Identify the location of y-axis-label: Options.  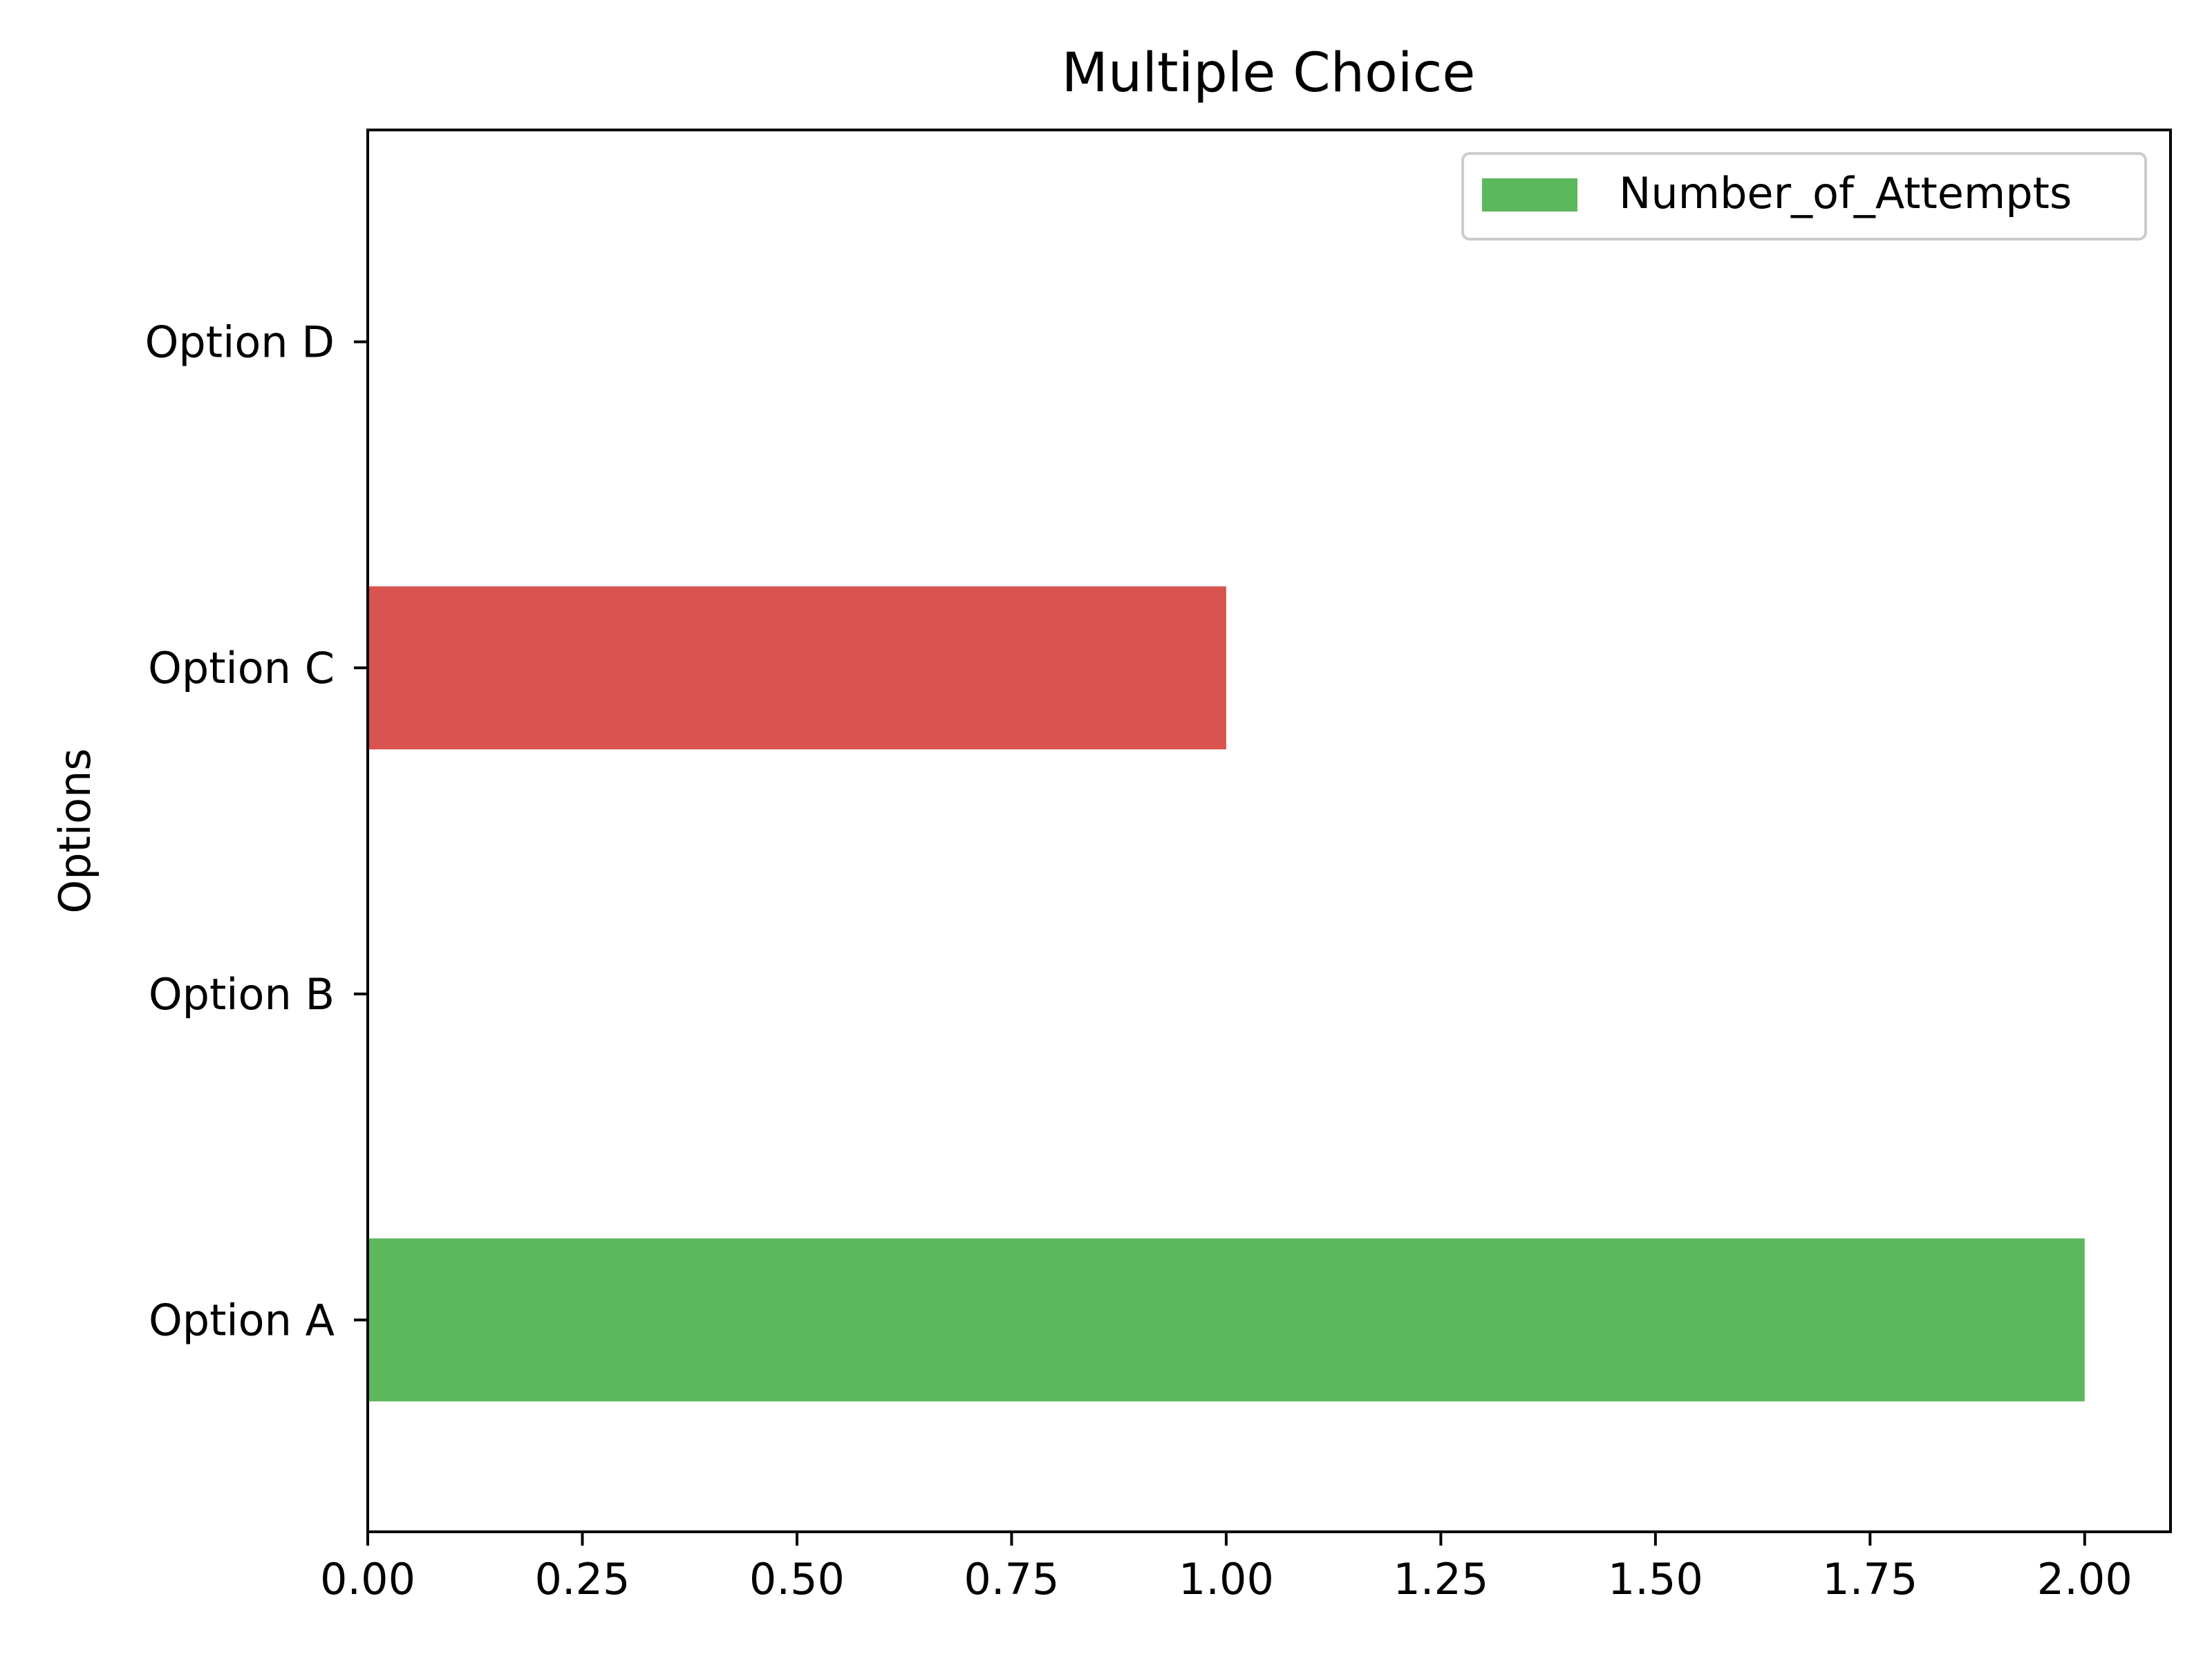
(75, 831).